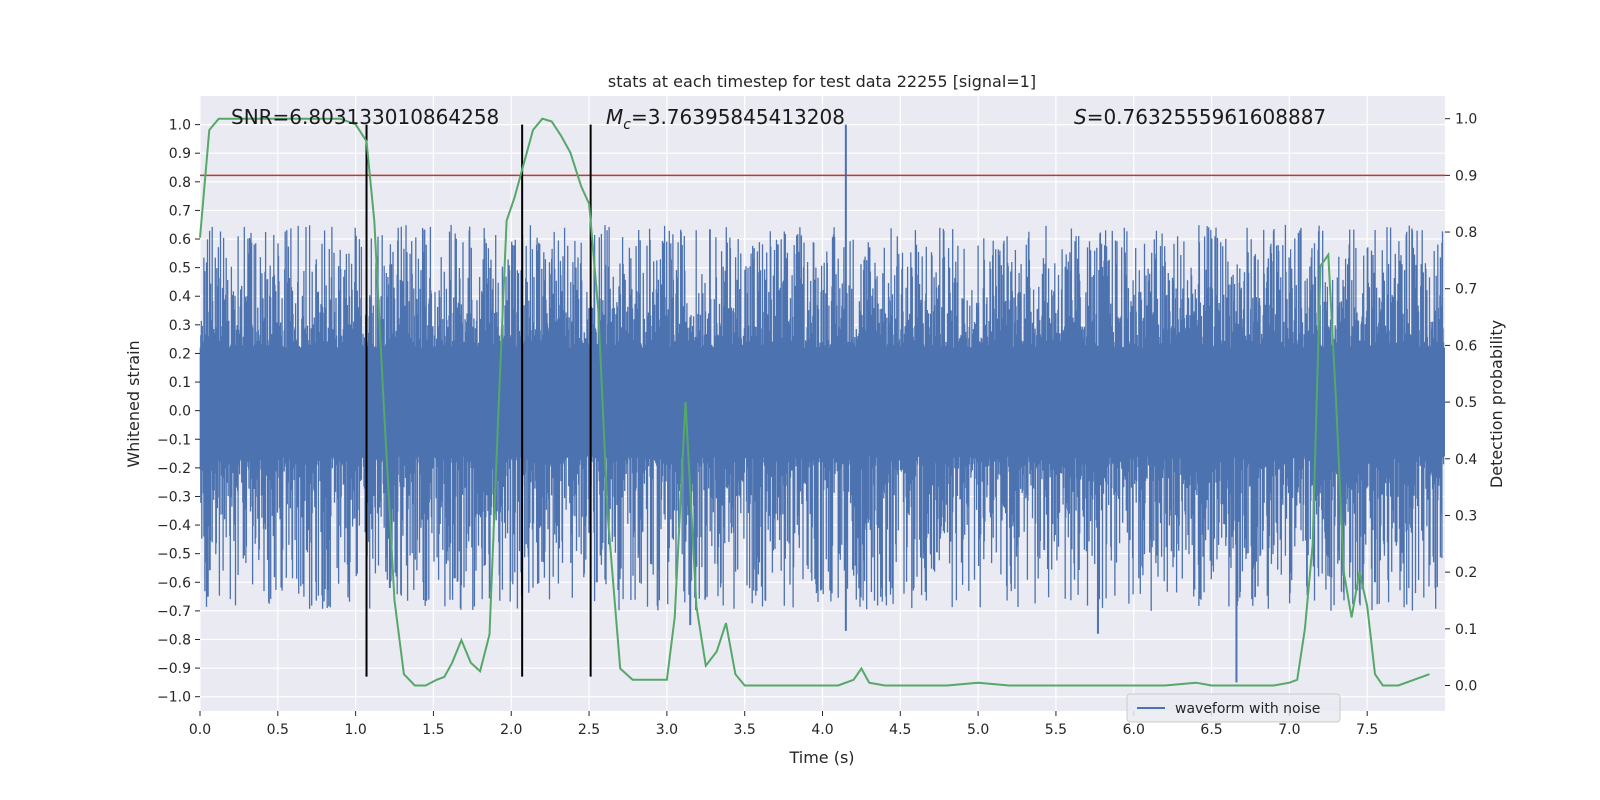 Image resolution: width=1600 pixels, height=800 pixels. I want to click on y2-tick-label: 0.9, so click(1466, 176).